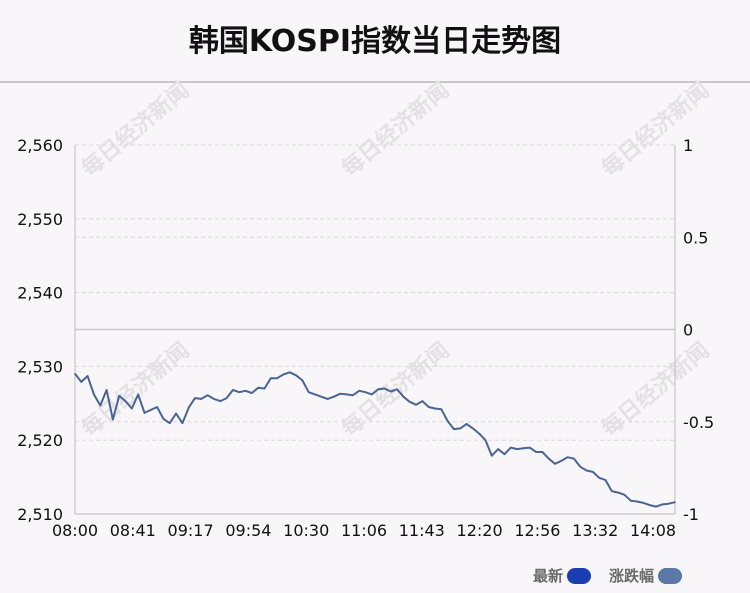 The image size is (750, 593). Describe the element at coordinates (248, 530) in the screenshot. I see `x-tick-label: 09:54` at that location.